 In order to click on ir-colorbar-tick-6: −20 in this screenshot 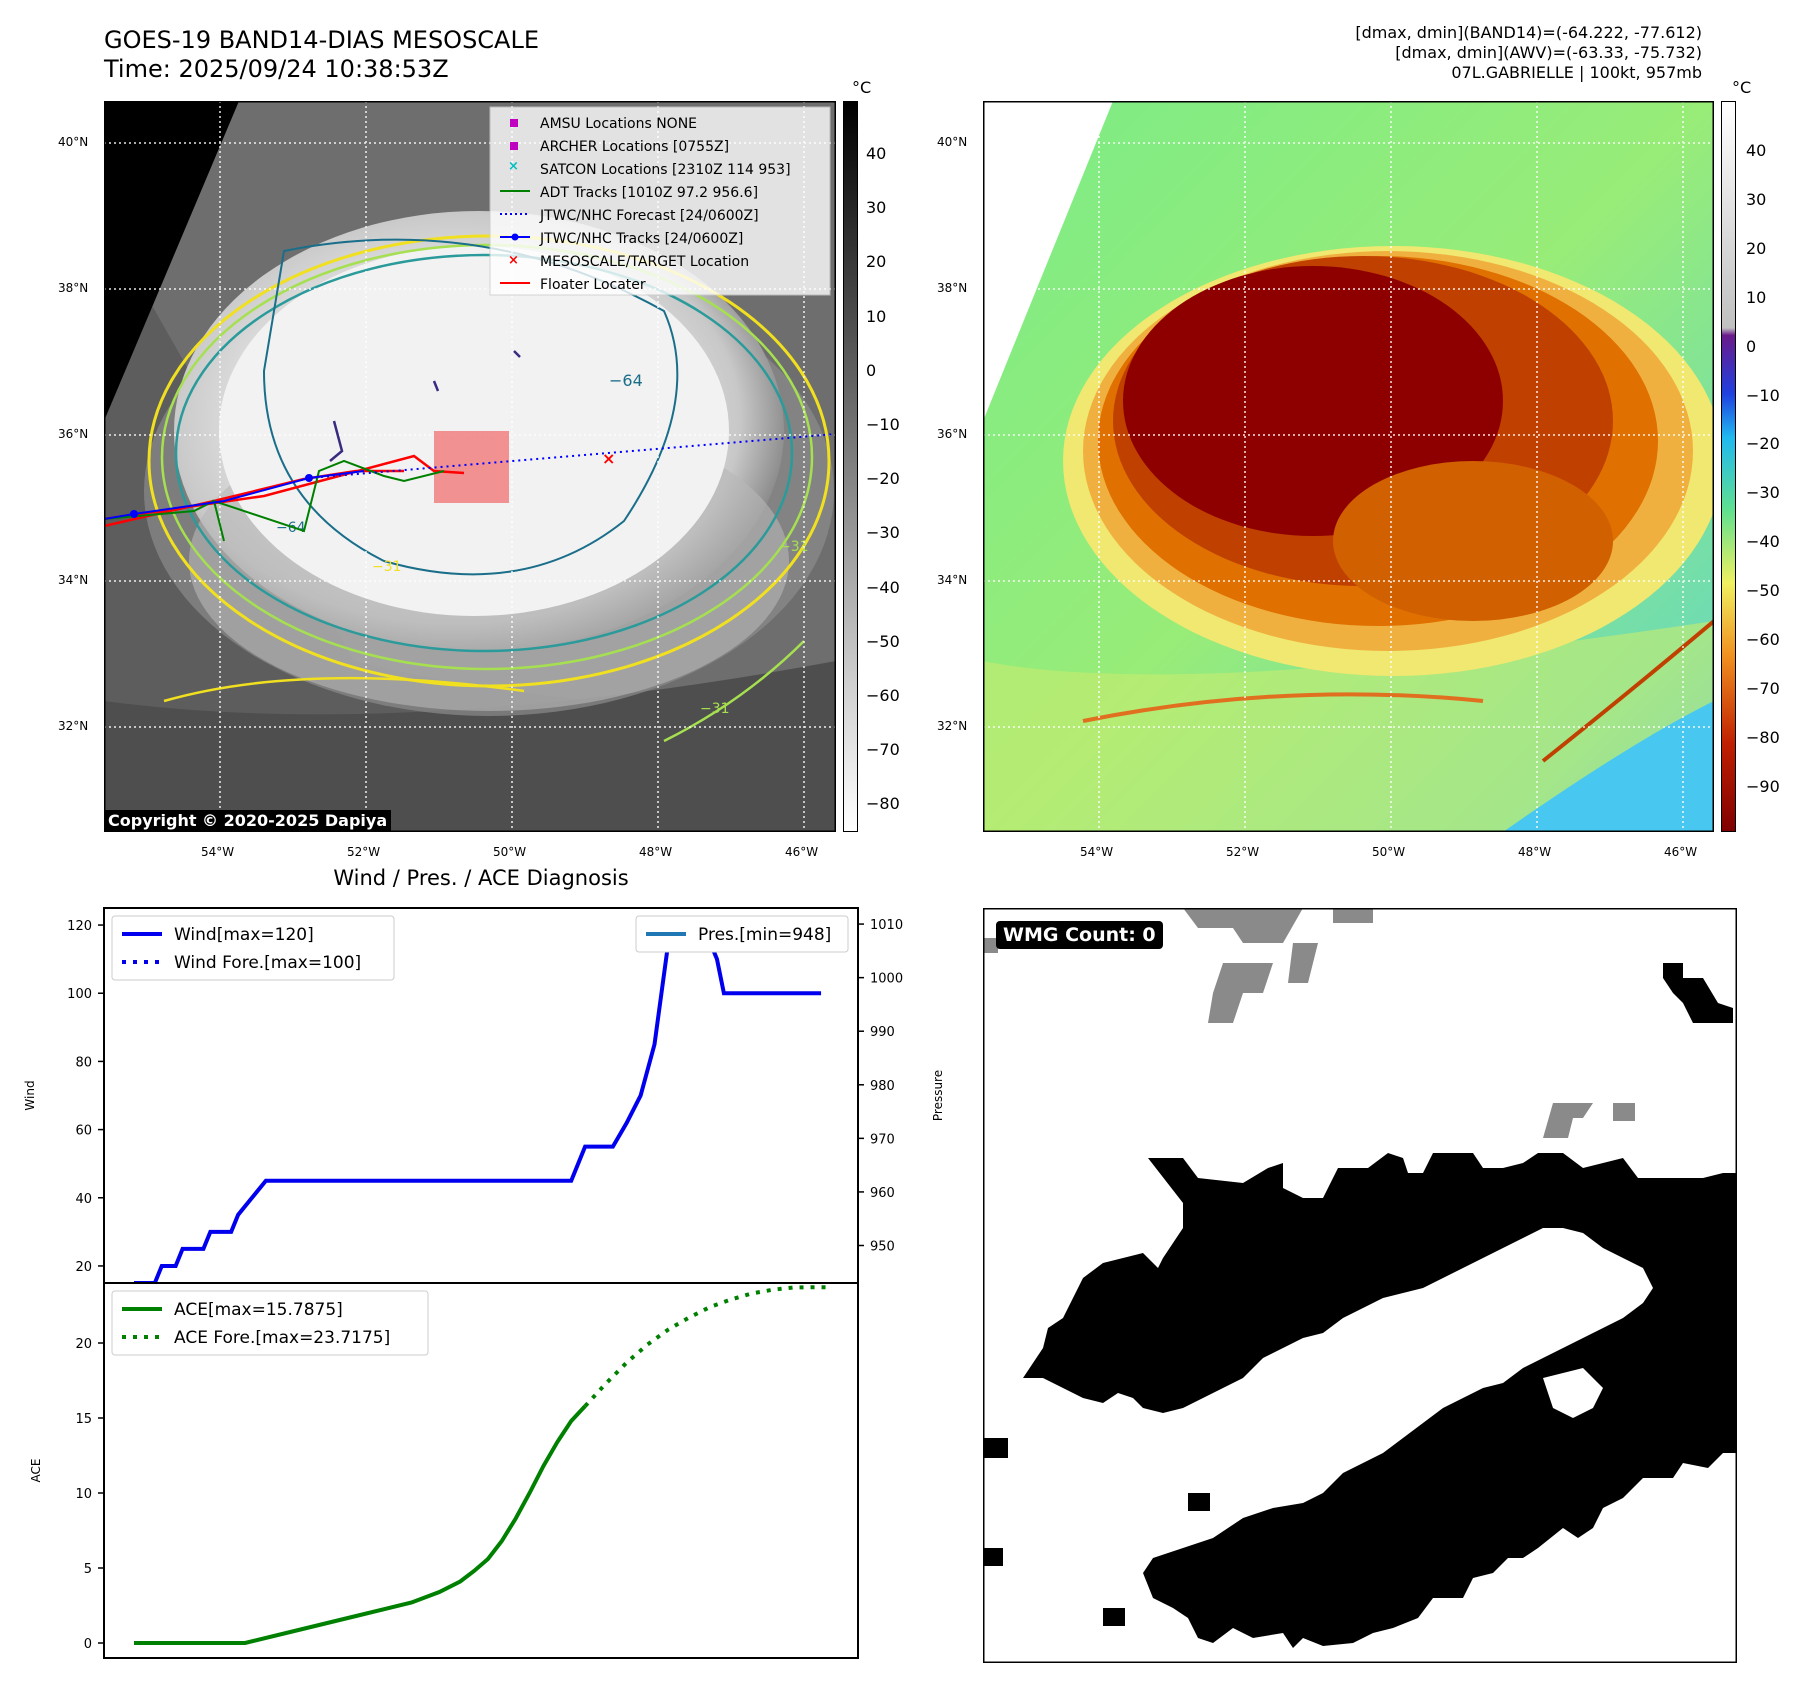, I will do `click(883, 479)`.